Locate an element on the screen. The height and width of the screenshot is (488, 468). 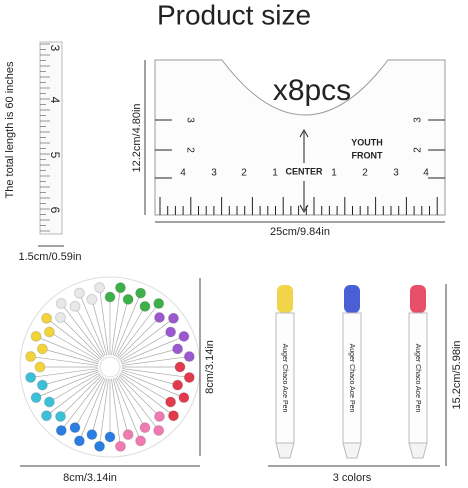
pins is located at coordinates (110, 367).